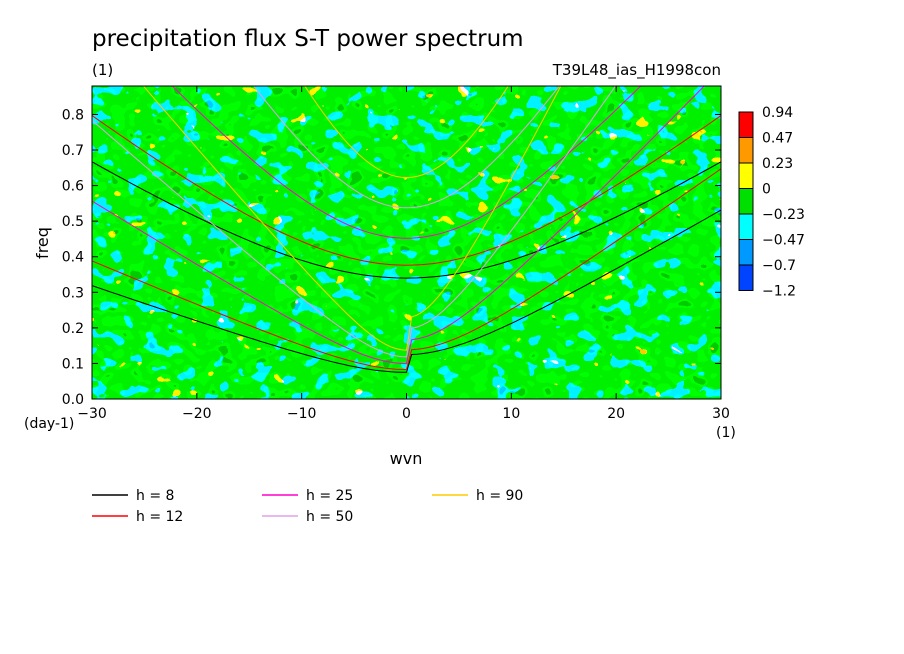  What do you see at coordinates (73, 329) in the screenshot?
I see `y-tick-label: 0.2` at bounding box center [73, 329].